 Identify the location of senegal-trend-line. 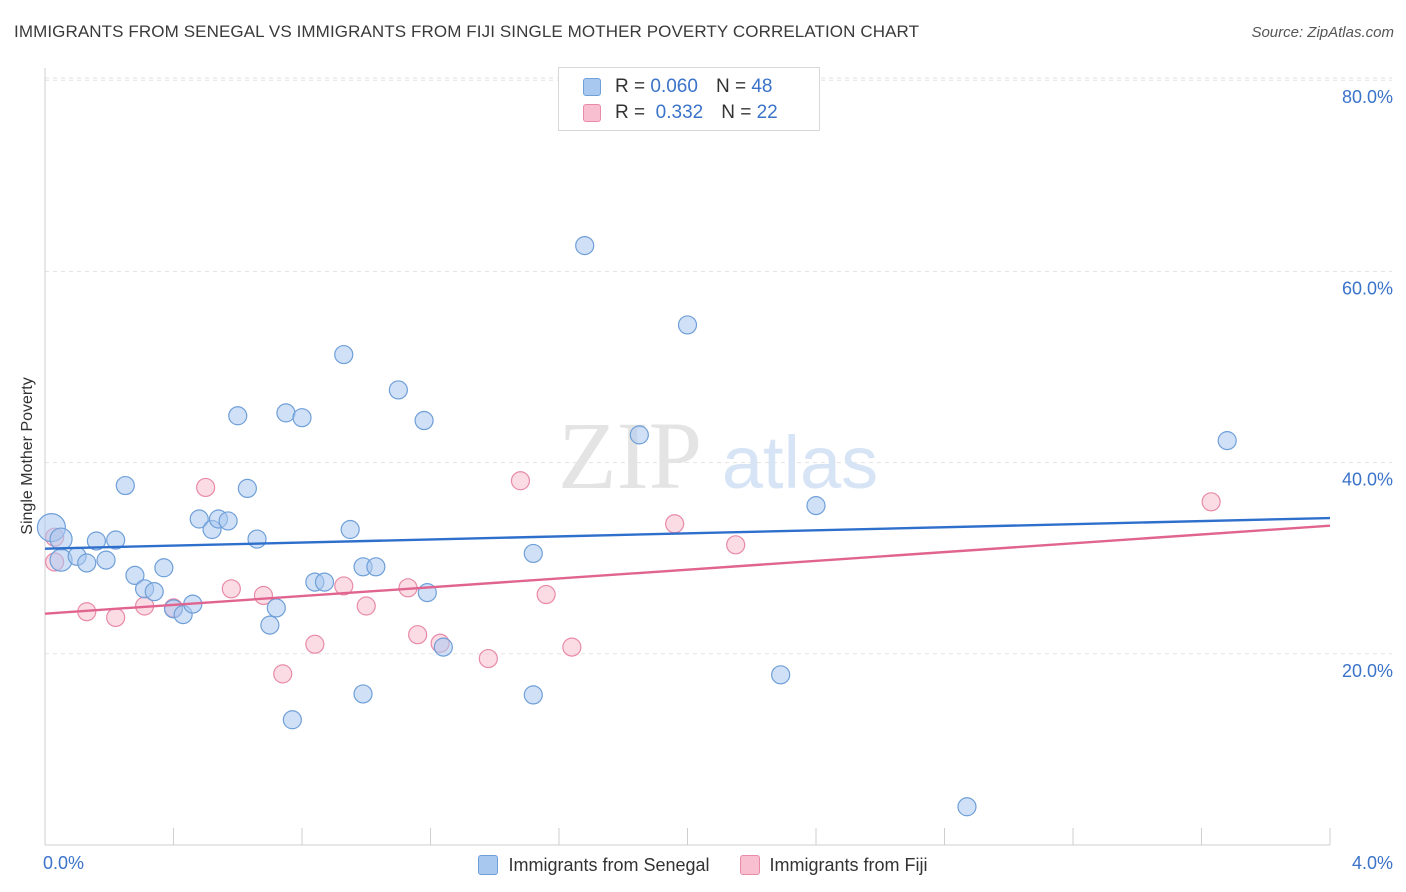
(687, 533).